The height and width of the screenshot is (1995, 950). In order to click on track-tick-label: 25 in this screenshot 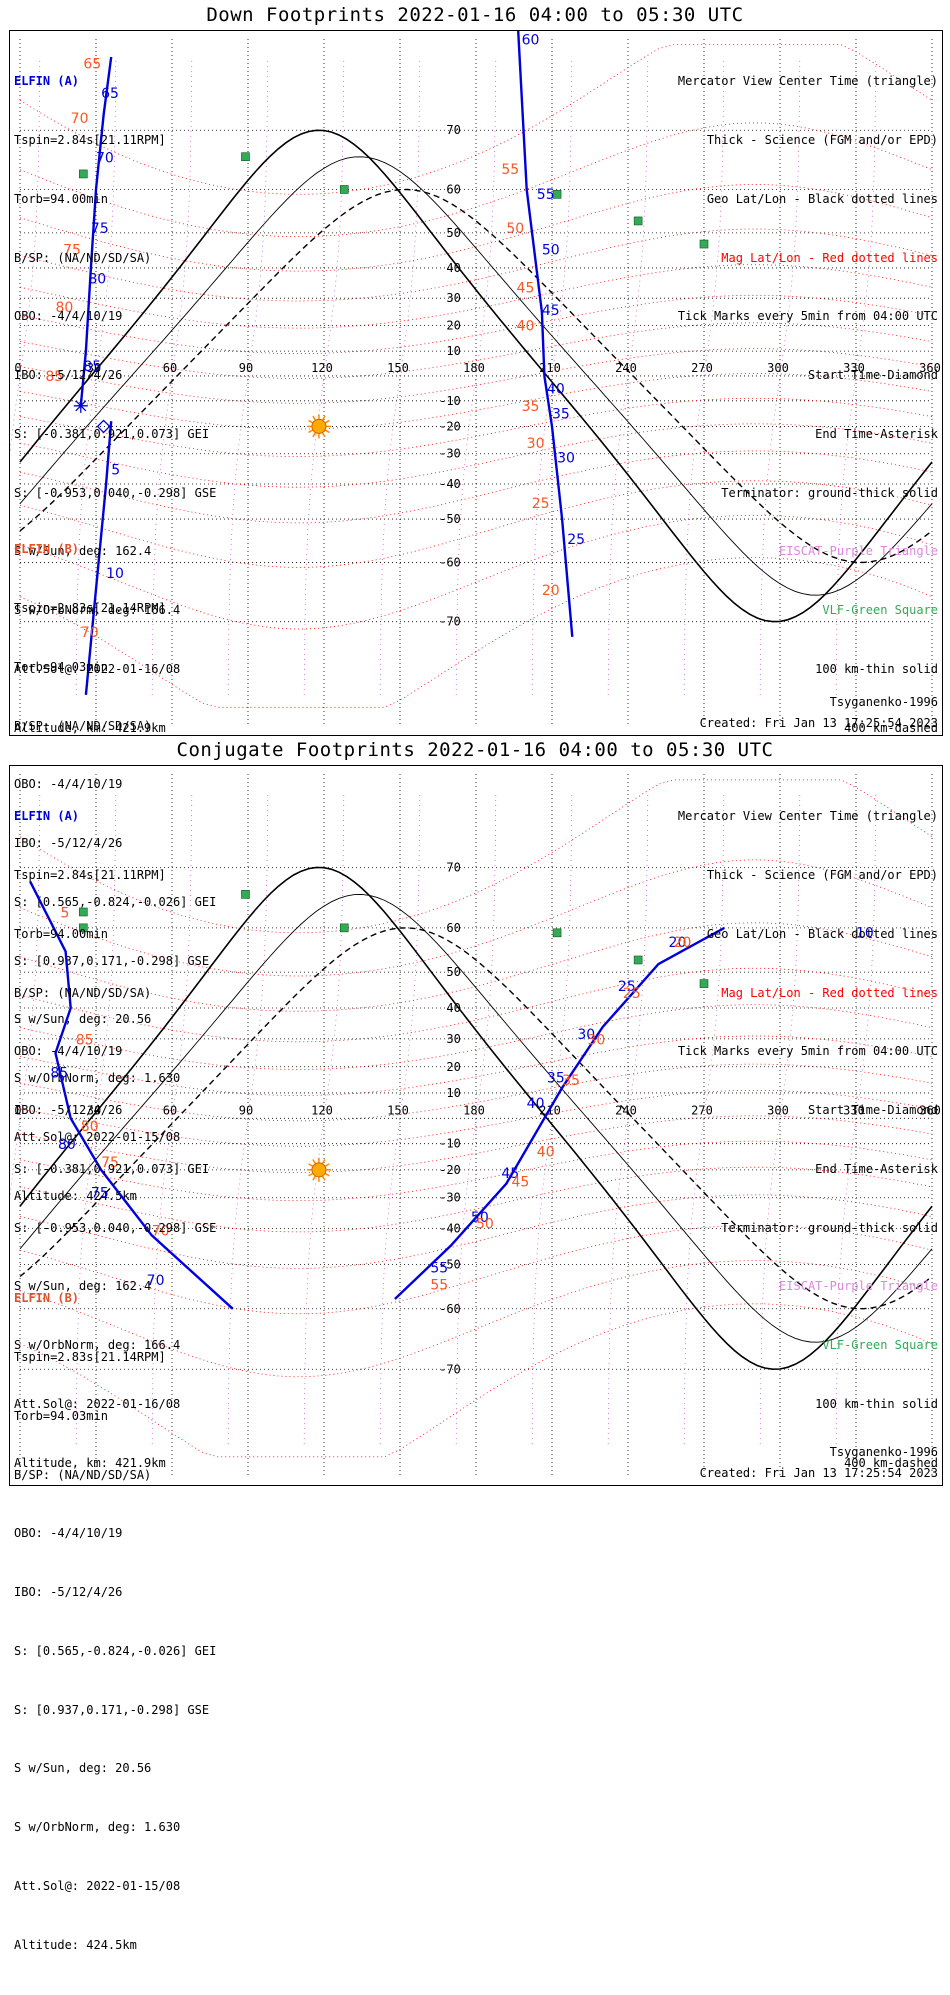, I will do `click(576, 540)`.